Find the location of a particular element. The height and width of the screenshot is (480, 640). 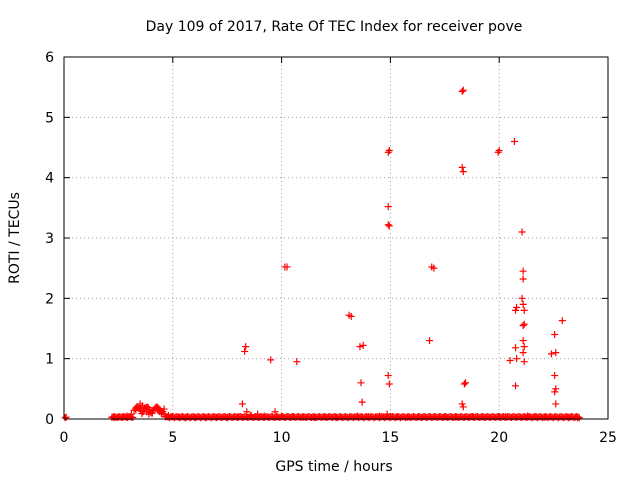

x-tick-label: 25 is located at coordinates (608, 438).